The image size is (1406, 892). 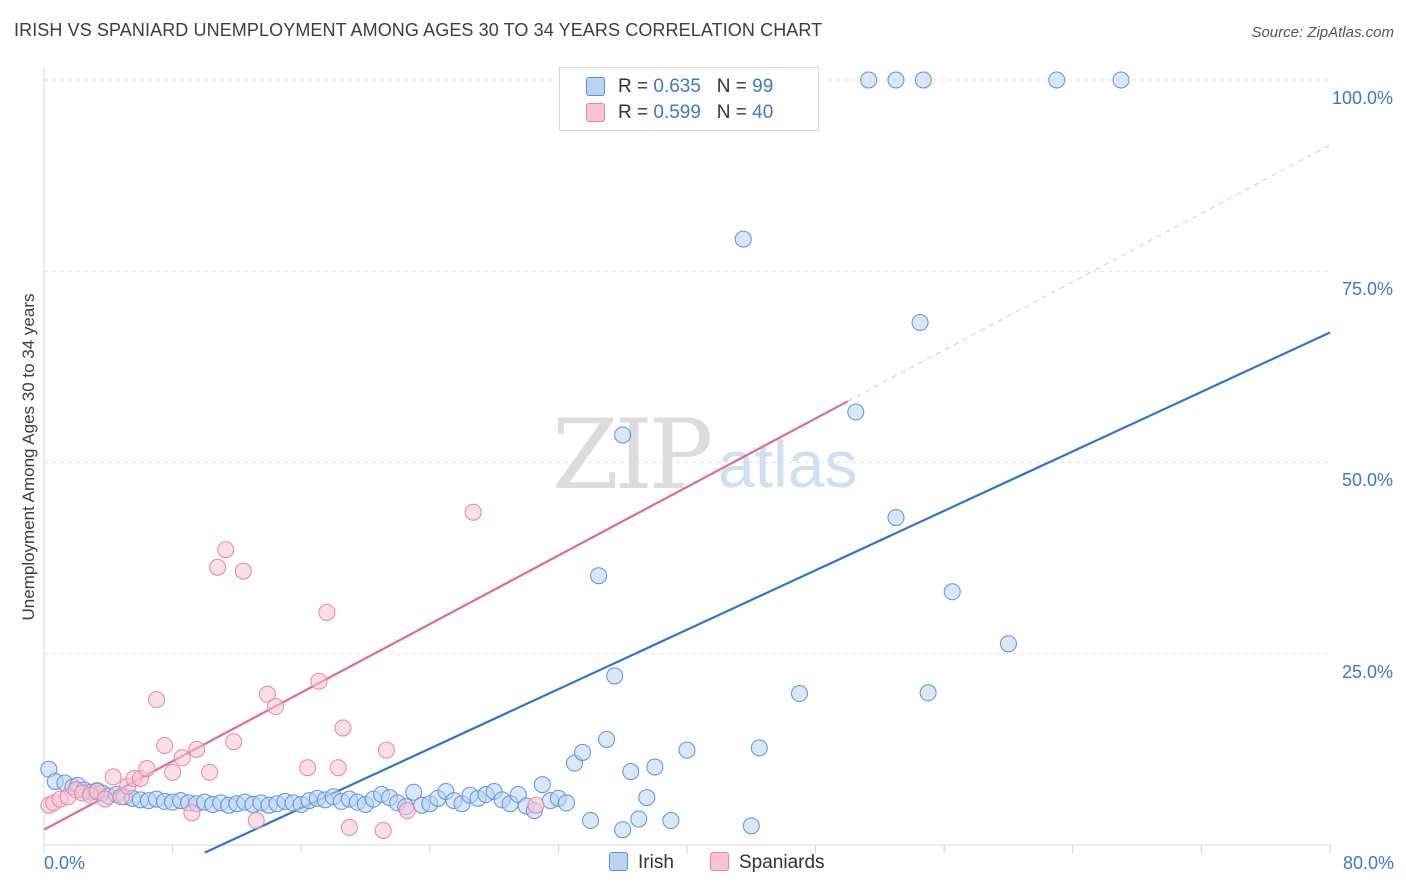 I want to click on irish-legend-label: Irish, so click(x=656, y=862).